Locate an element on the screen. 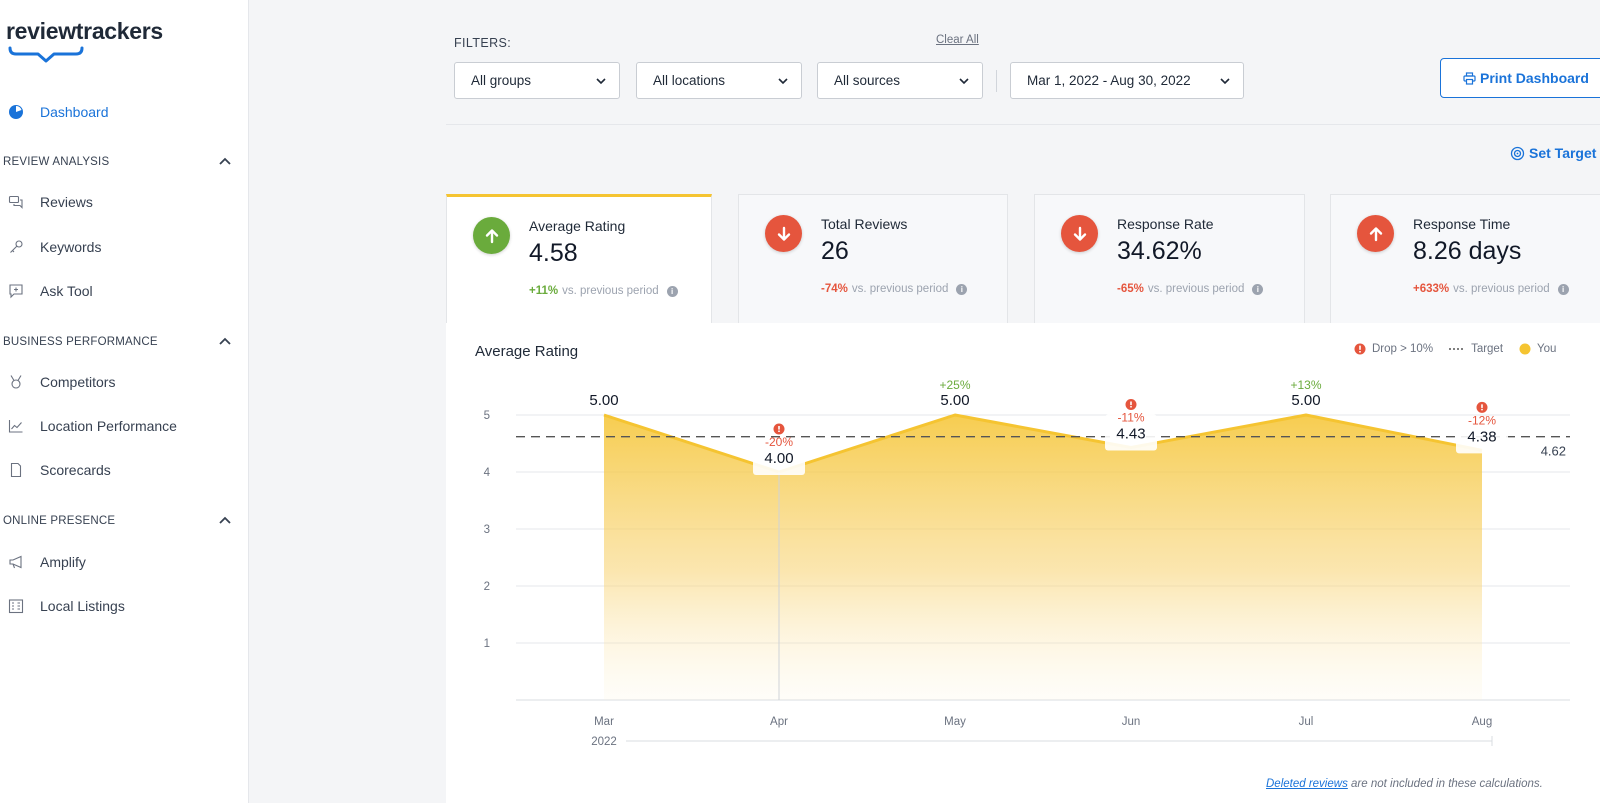 The width and height of the screenshot is (1600, 803). y-tick-label: 1 is located at coordinates (487, 644).